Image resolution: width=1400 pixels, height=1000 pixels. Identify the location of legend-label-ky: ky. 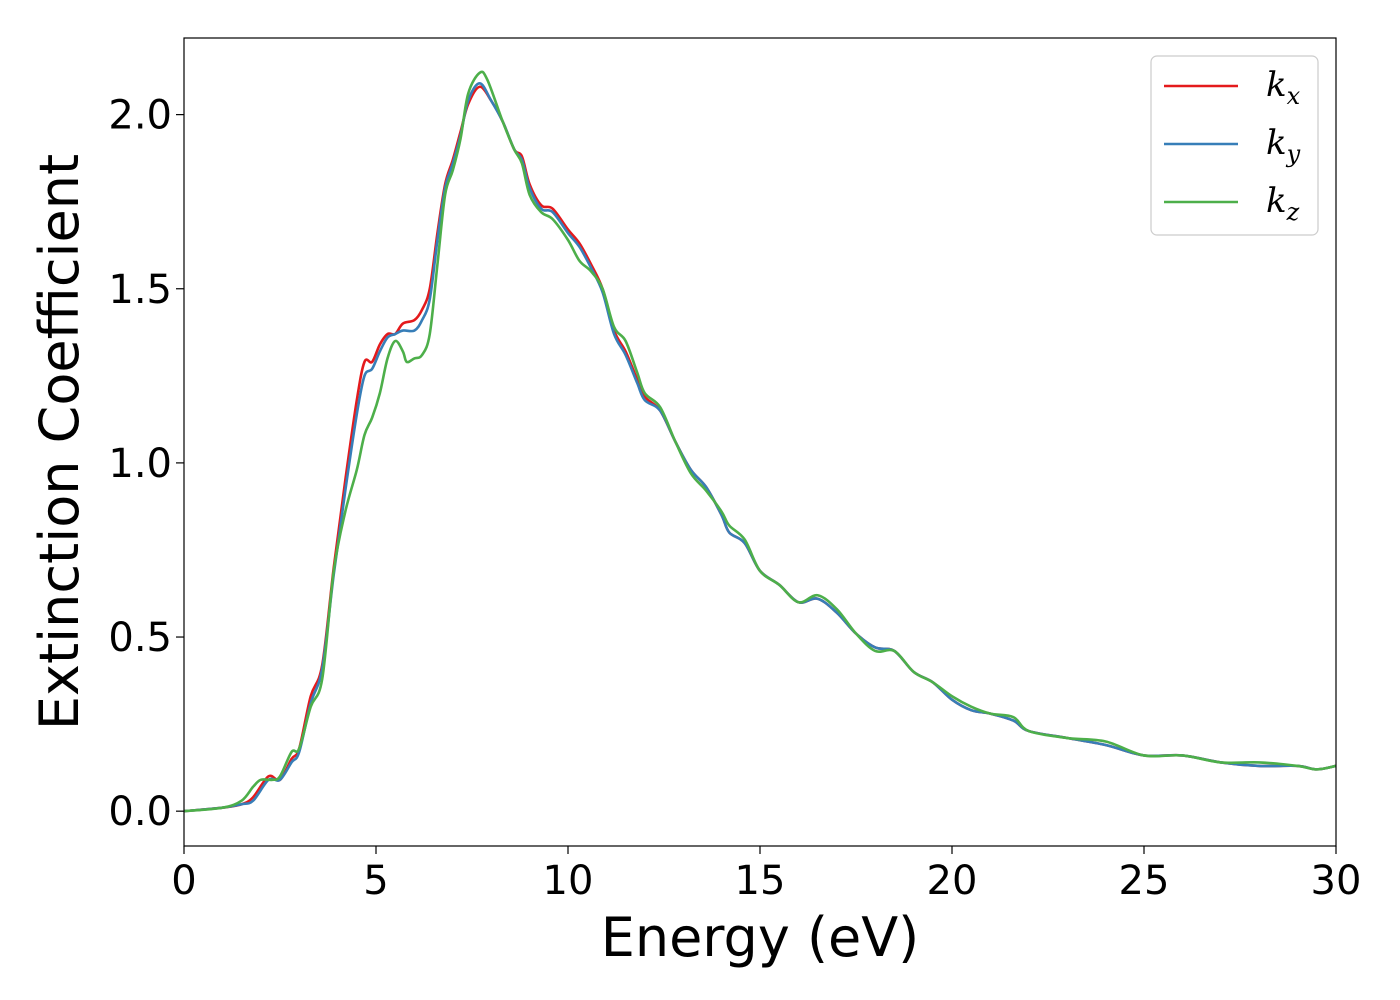
(1283, 145).